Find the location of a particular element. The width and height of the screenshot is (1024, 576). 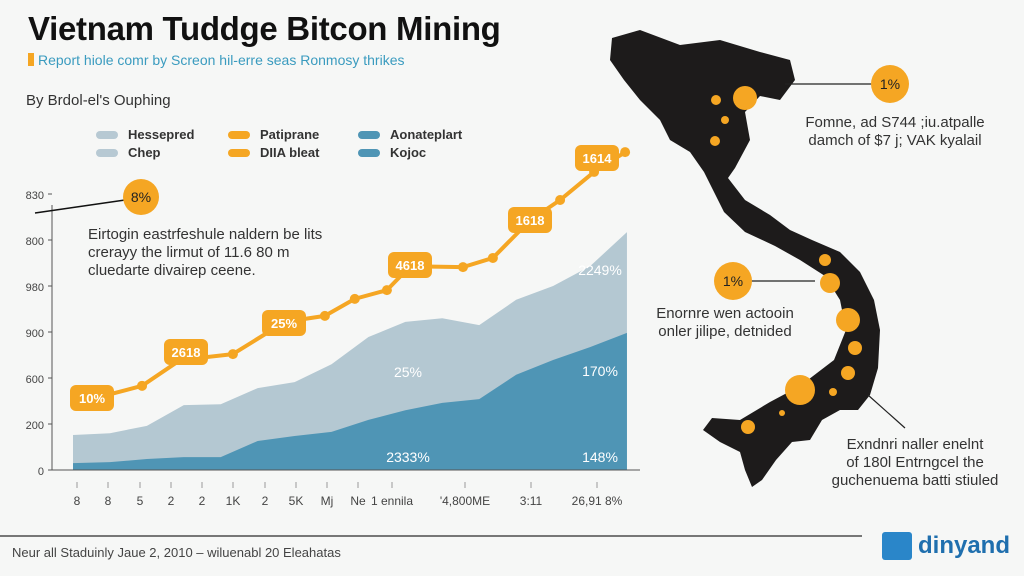

x-tick-label: '4,800ME is located at coordinates (465, 501).